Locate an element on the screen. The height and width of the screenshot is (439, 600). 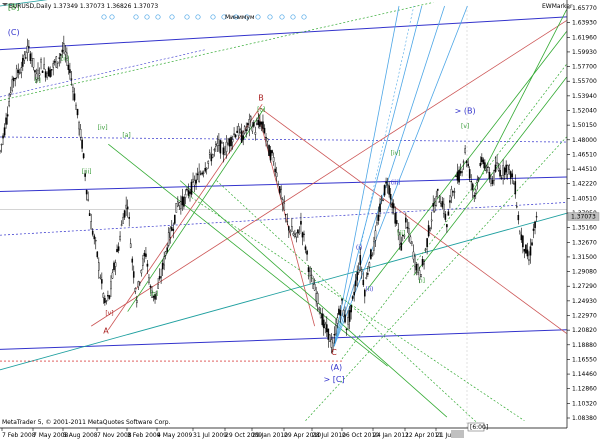
wave-label: (ii) is located at coordinates (369, 289).